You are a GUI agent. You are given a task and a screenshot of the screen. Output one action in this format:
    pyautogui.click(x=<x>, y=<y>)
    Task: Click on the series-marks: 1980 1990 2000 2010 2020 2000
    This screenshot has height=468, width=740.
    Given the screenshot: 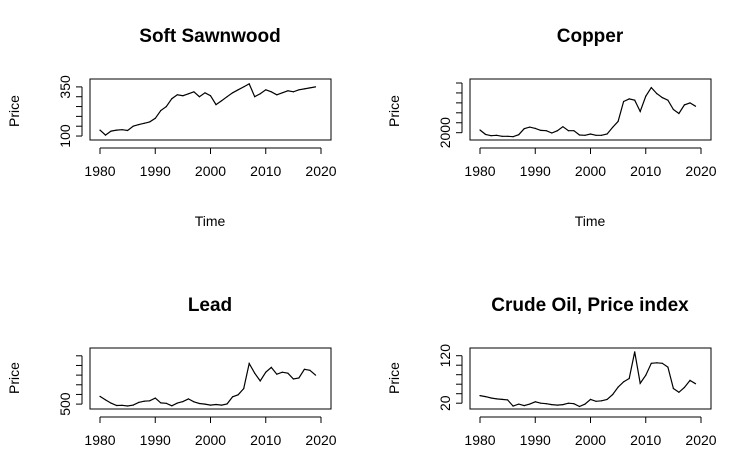 What is the action you would take?
    pyautogui.click(x=577, y=130)
    